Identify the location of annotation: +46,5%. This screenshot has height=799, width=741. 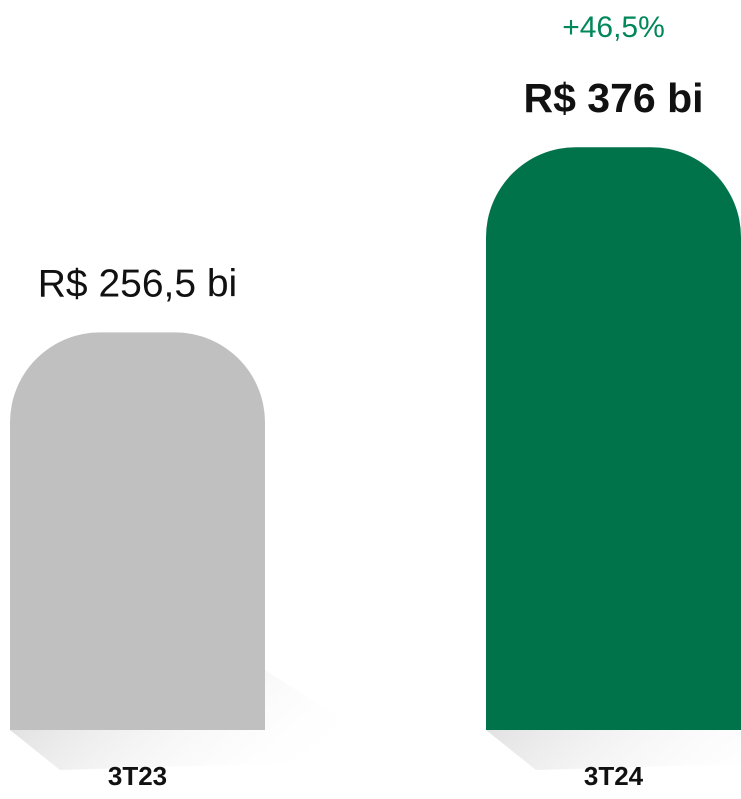
(613, 27).